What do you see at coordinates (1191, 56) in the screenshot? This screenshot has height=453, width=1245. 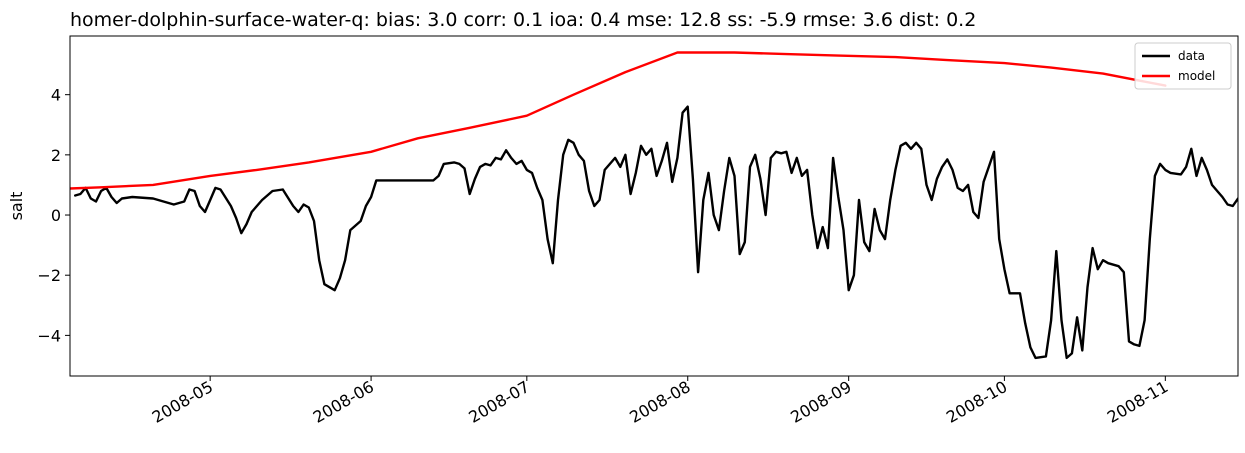 I see `legend-label-data: data` at bounding box center [1191, 56].